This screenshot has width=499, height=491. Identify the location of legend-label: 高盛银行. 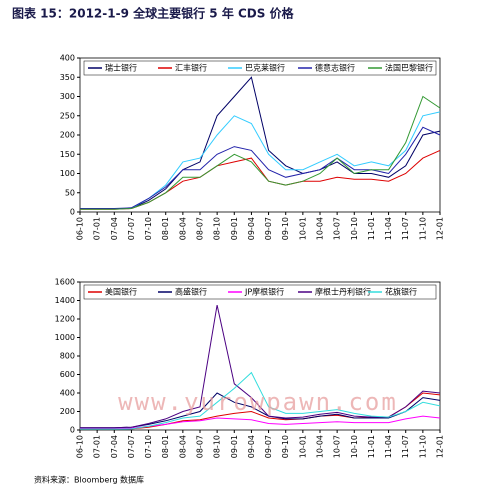
(191, 292).